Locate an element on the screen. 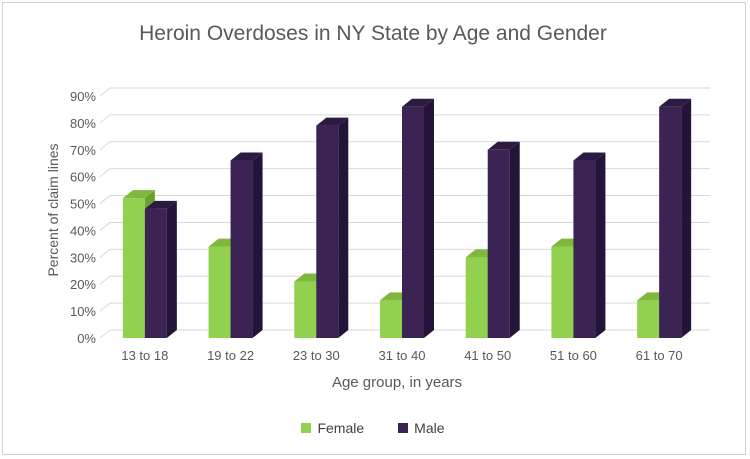  x-tick-label: 19 to 22 is located at coordinates (230, 355).